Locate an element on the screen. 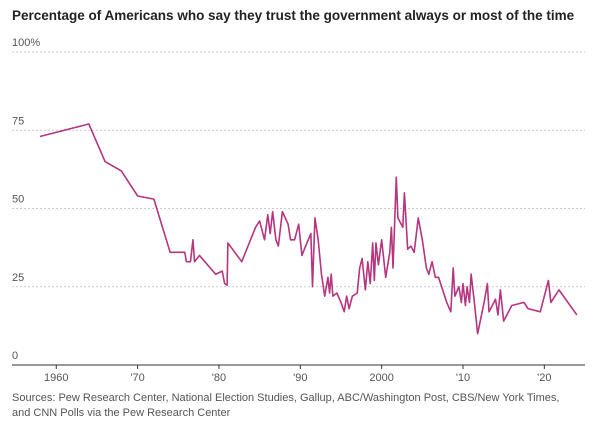 Image resolution: width=594 pixels, height=428 pixels. y-tick-label: 50 is located at coordinates (18, 200).